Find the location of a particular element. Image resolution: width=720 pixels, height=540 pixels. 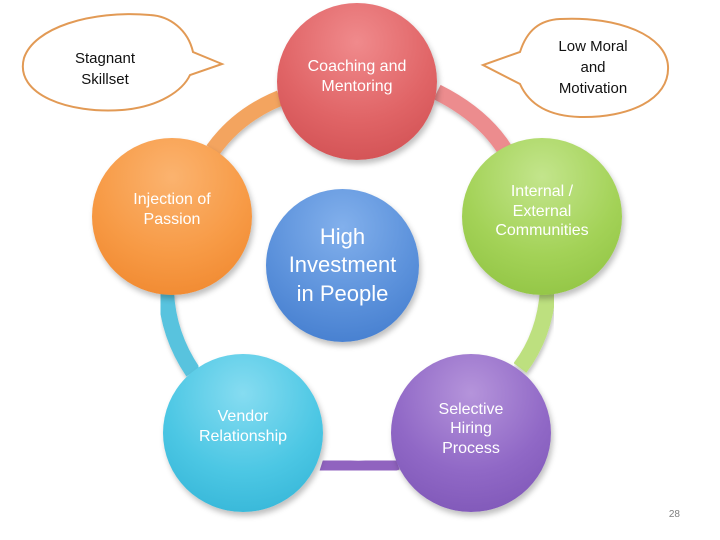

node-vendor-relationship: Vendor Relationship is located at coordinates (243, 433).